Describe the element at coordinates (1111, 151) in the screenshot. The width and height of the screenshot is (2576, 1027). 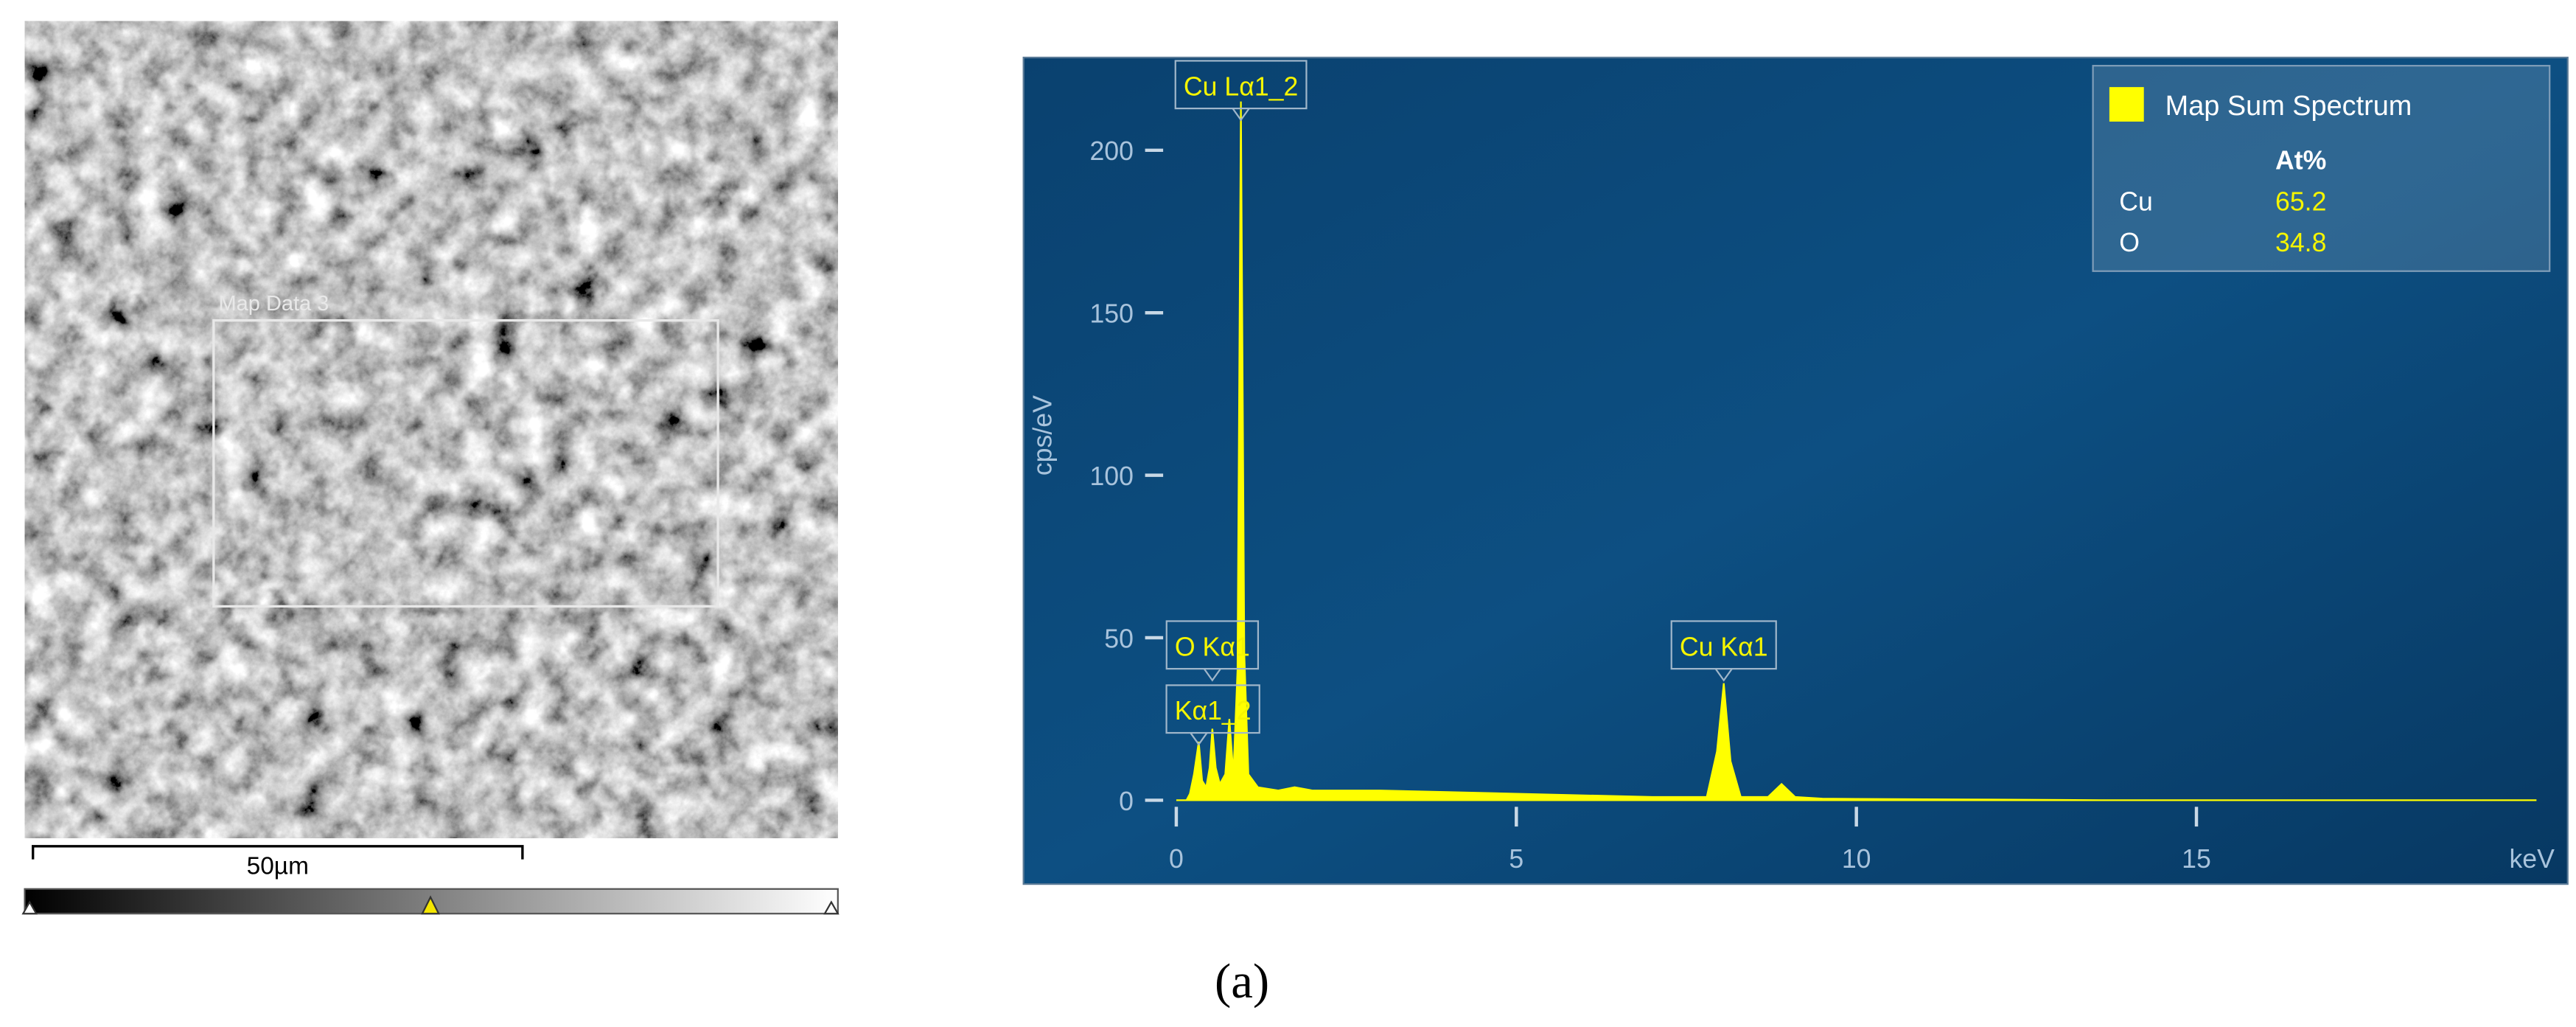
I see `y-tick-label: 200` at that location.